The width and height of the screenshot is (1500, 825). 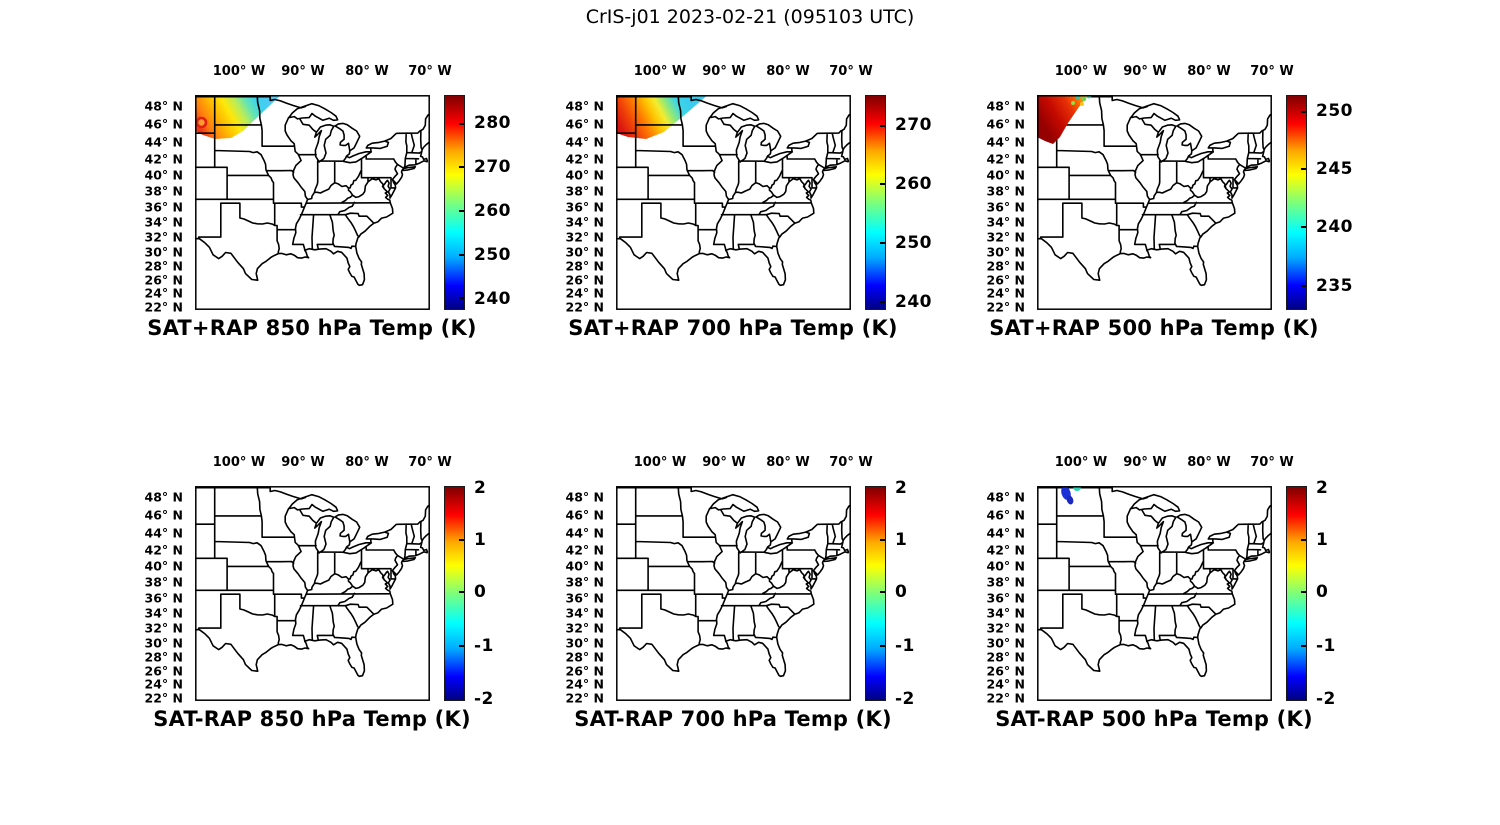 What do you see at coordinates (733, 719) in the screenshot?
I see `panel-title: SAT-RAP 700 hPa Temp (K)` at bounding box center [733, 719].